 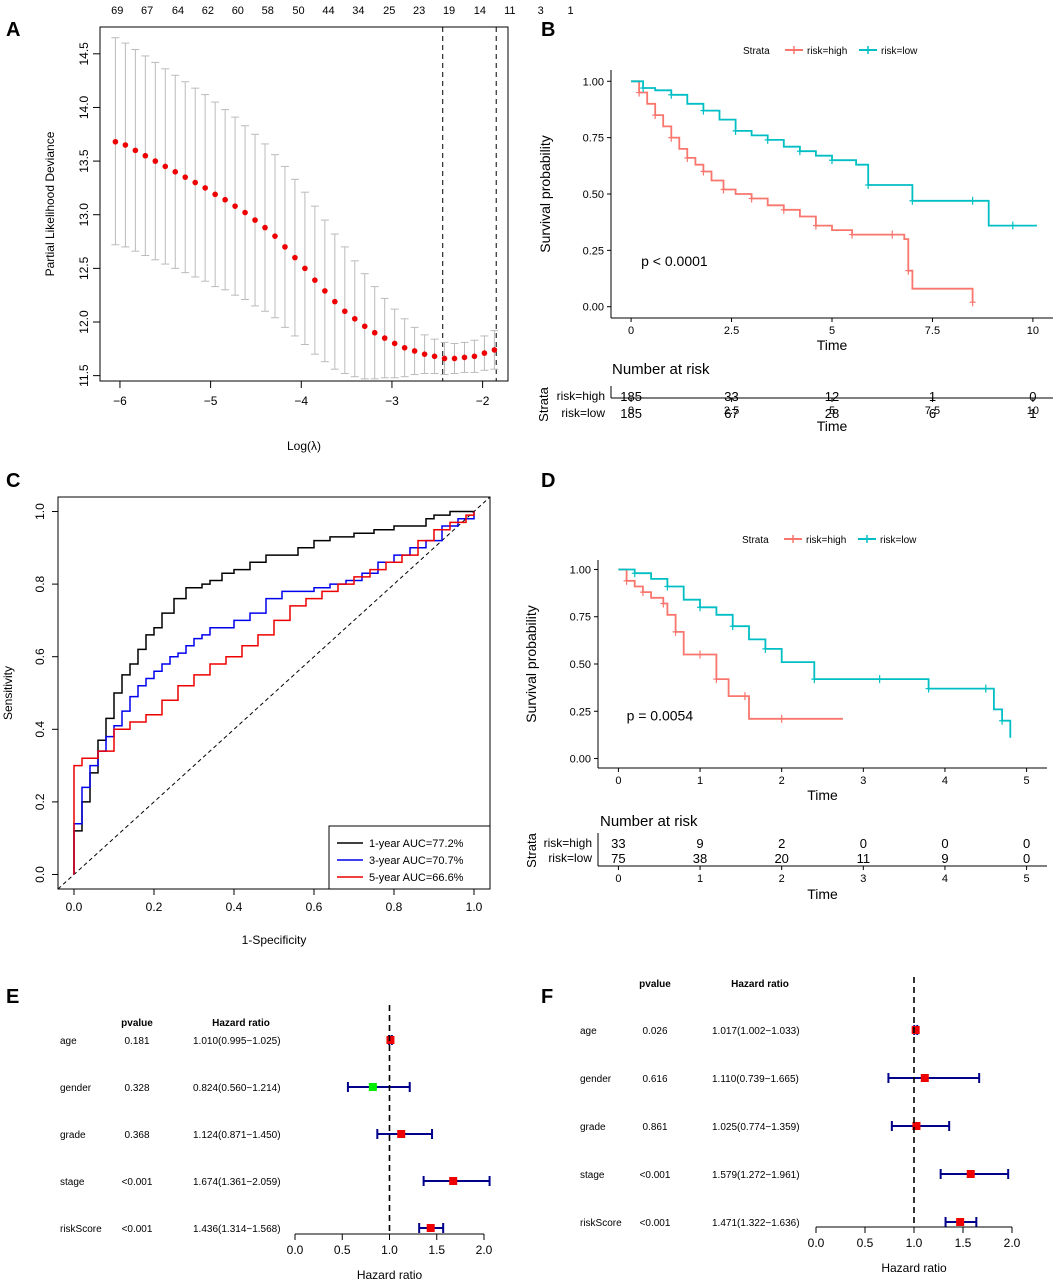 I want to click on p-value: 0.328, so click(x=136, y=1088).